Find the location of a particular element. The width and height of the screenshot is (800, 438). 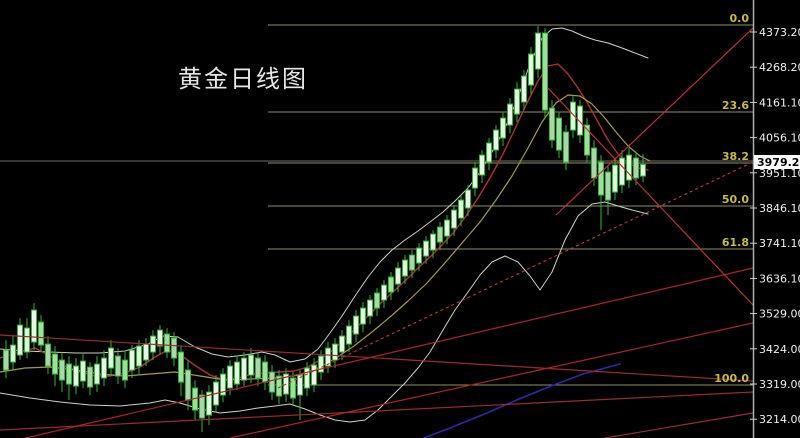

fib-labels-layer: 0.0 23.6 38.2 50.0 61.8 100.0 is located at coordinates (731, 198).